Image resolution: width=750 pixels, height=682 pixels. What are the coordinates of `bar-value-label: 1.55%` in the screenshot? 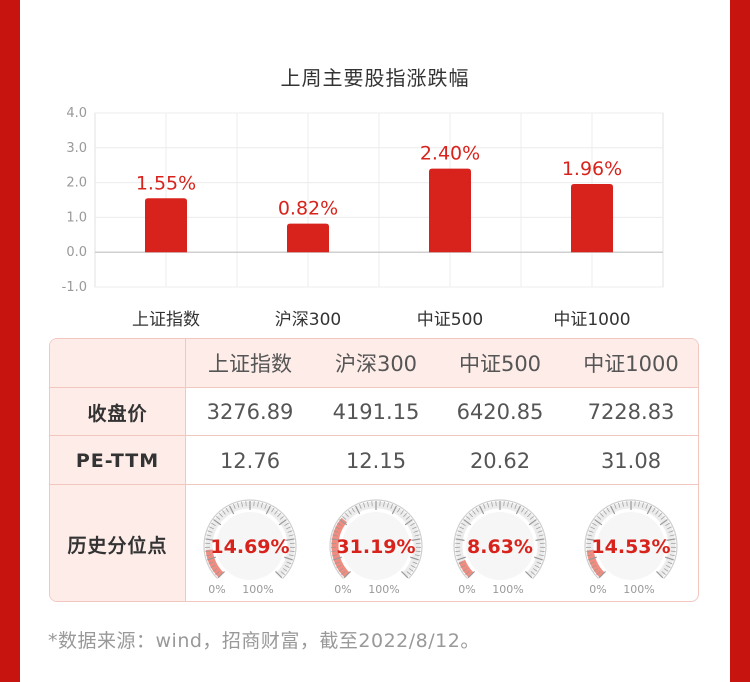 It's located at (166, 183).